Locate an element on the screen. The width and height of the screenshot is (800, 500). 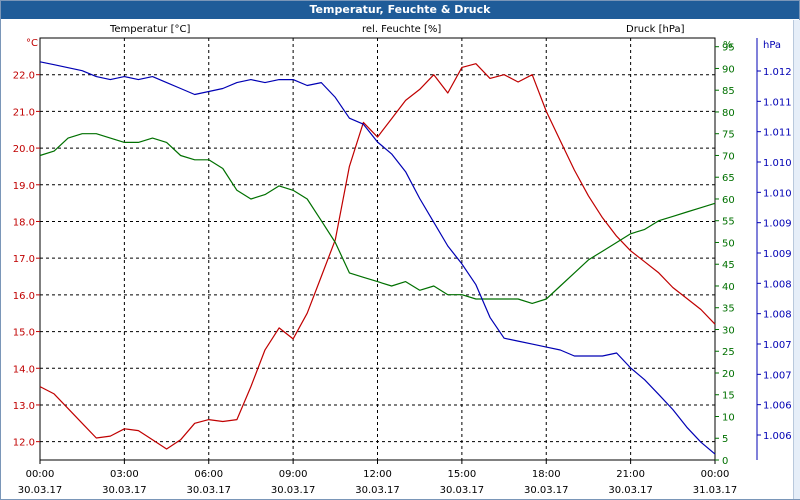
x-tick-label-time: 06:00 is located at coordinates (208, 474).